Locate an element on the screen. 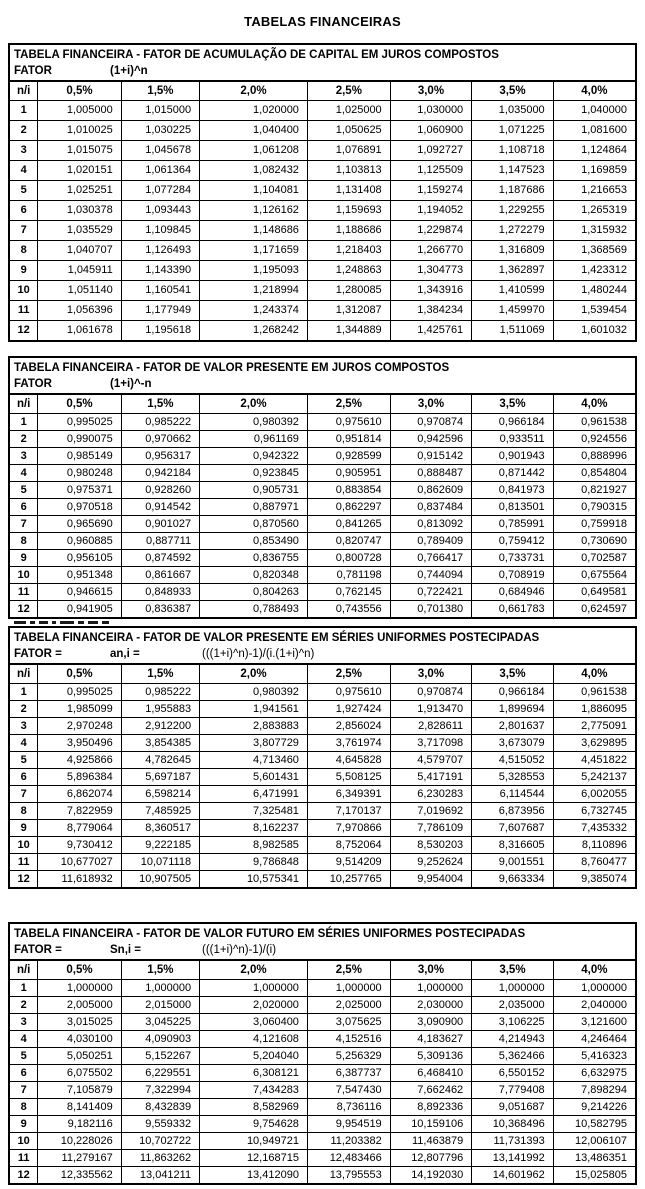 The height and width of the screenshot is (1189, 645). factor-value: 0,905951 is located at coordinates (348, 473).